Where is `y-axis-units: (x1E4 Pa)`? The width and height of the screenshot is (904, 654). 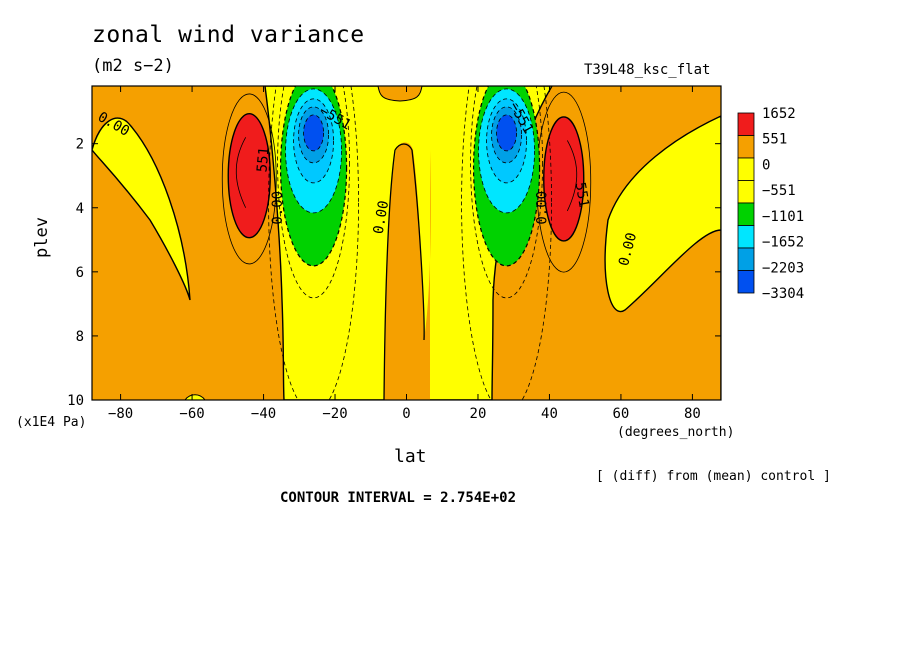
y-axis-units: (x1E4 Pa) is located at coordinates (51, 422).